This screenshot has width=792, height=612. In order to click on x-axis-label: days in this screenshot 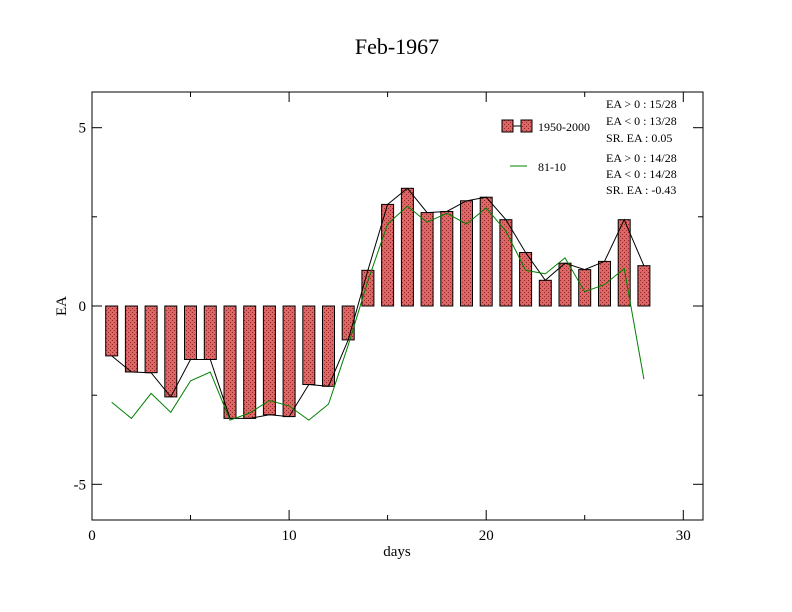, I will do `click(397, 552)`.